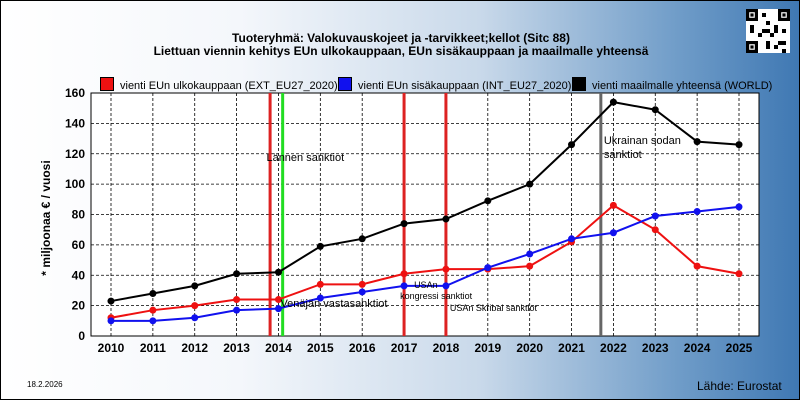  I want to click on legend-item-ext: vienti EUn ulkokauppaan (EXT_EU27_2020), so click(219, 84).